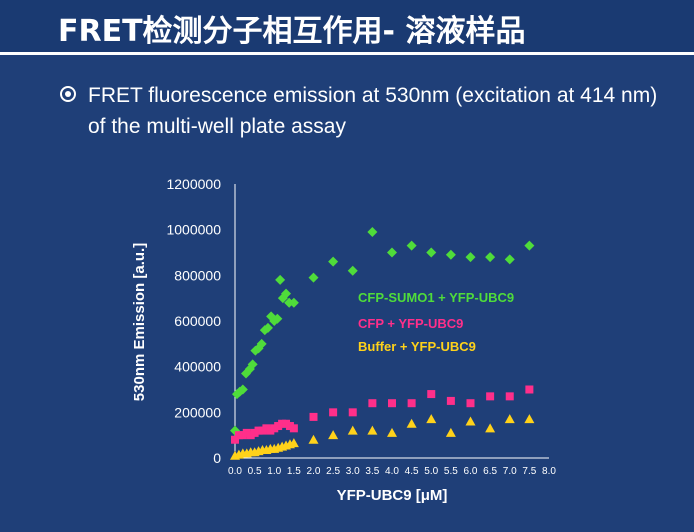  What do you see at coordinates (314, 471) in the screenshot?
I see `x-tick-label: 2.0` at bounding box center [314, 471].